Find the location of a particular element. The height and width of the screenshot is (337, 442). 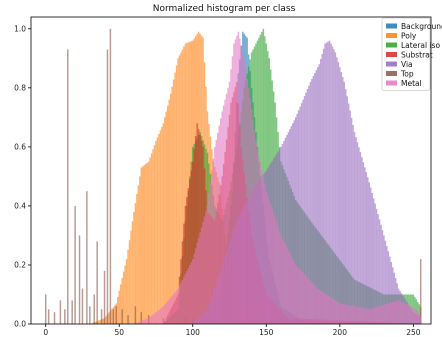

legend-entry-metal: Metal is located at coordinates (404, 83).